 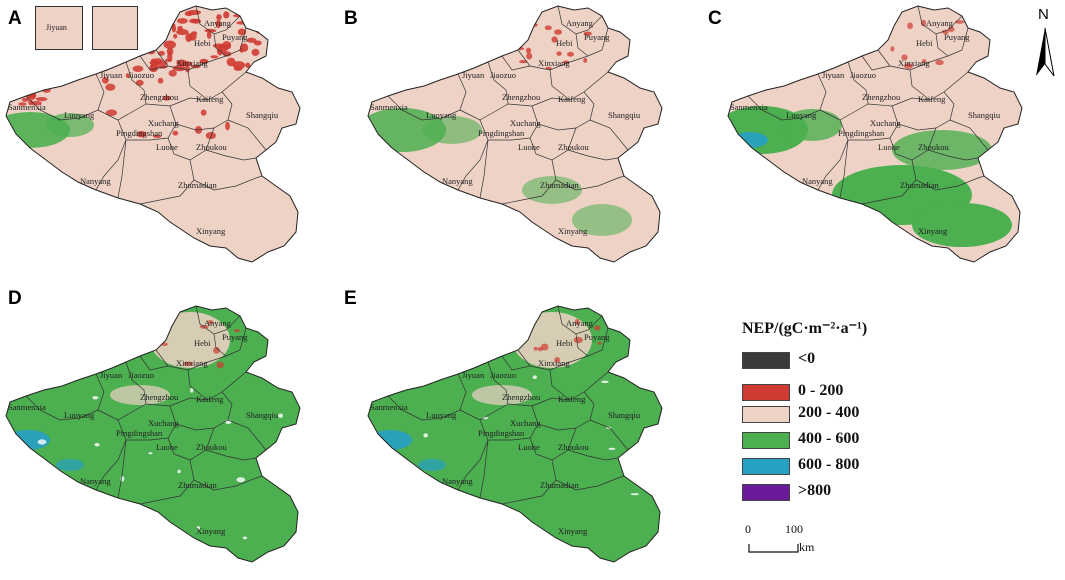 I want to click on city-label-xinxiang: Xinxiang, so click(x=554, y=63).